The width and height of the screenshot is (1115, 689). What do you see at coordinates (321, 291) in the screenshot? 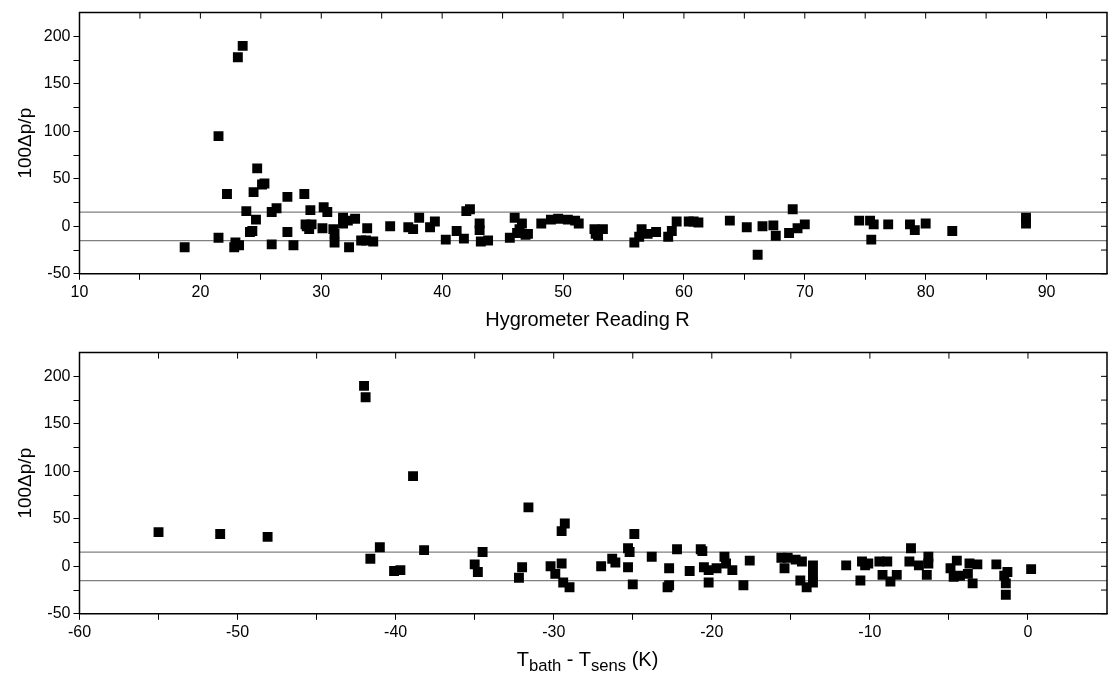
I see `x-tick-label: 30` at bounding box center [321, 291].